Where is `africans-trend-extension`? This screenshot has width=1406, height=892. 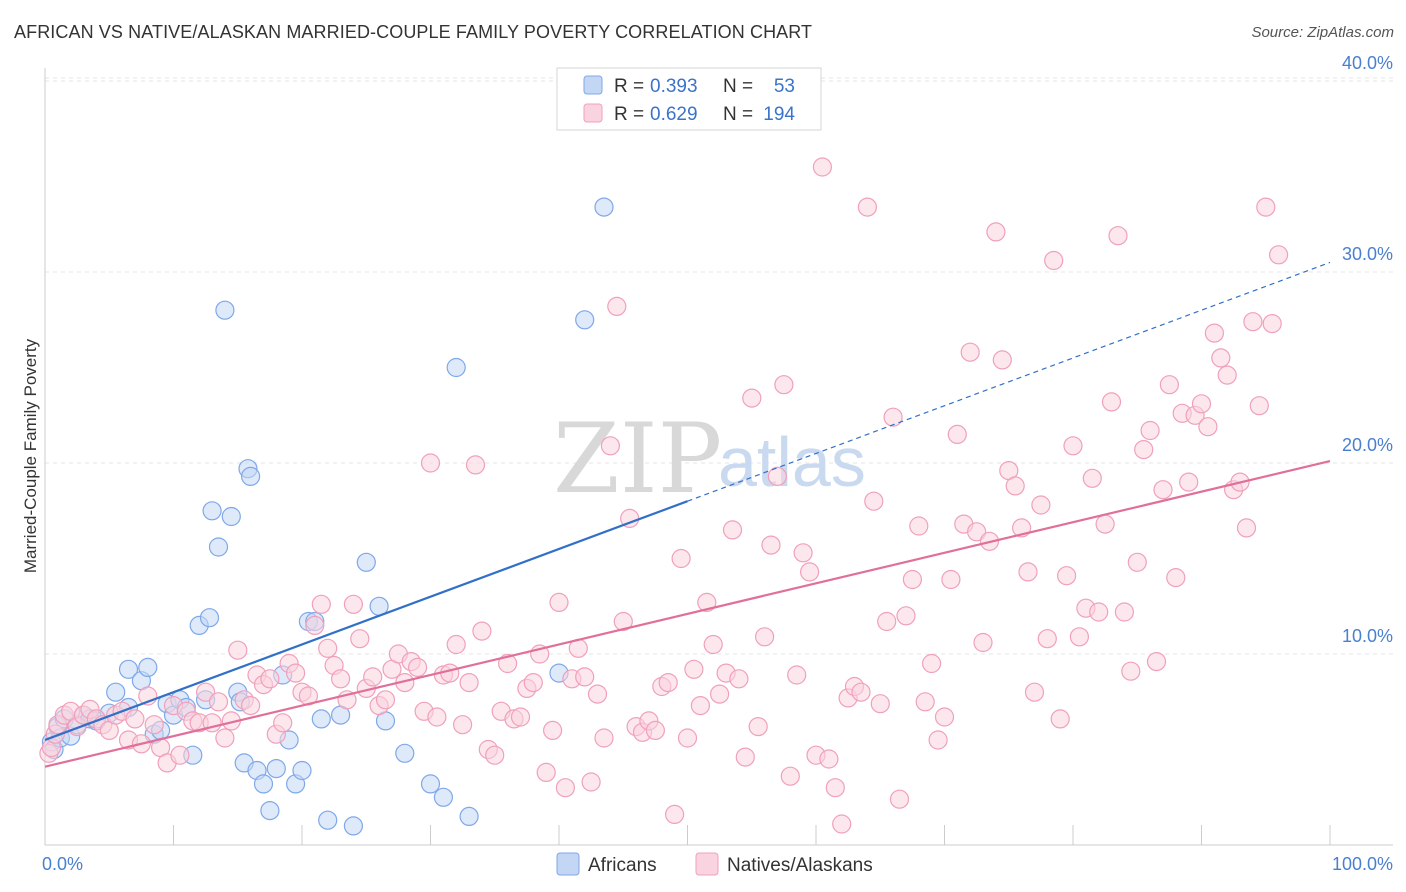 africans-trend-extension is located at coordinates (1009, 381).